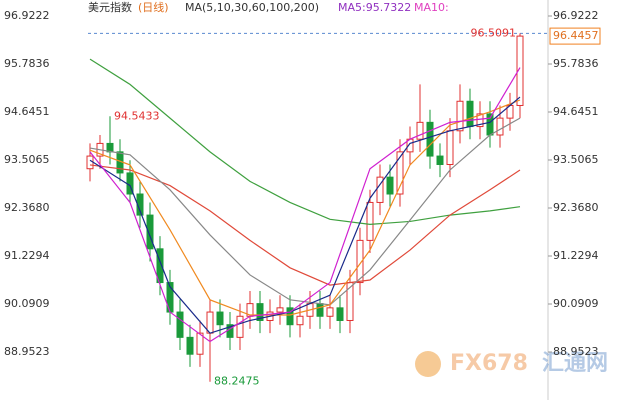  What do you see at coordinates (428, 364) in the screenshot?
I see `watermark-logo` at bounding box center [428, 364].